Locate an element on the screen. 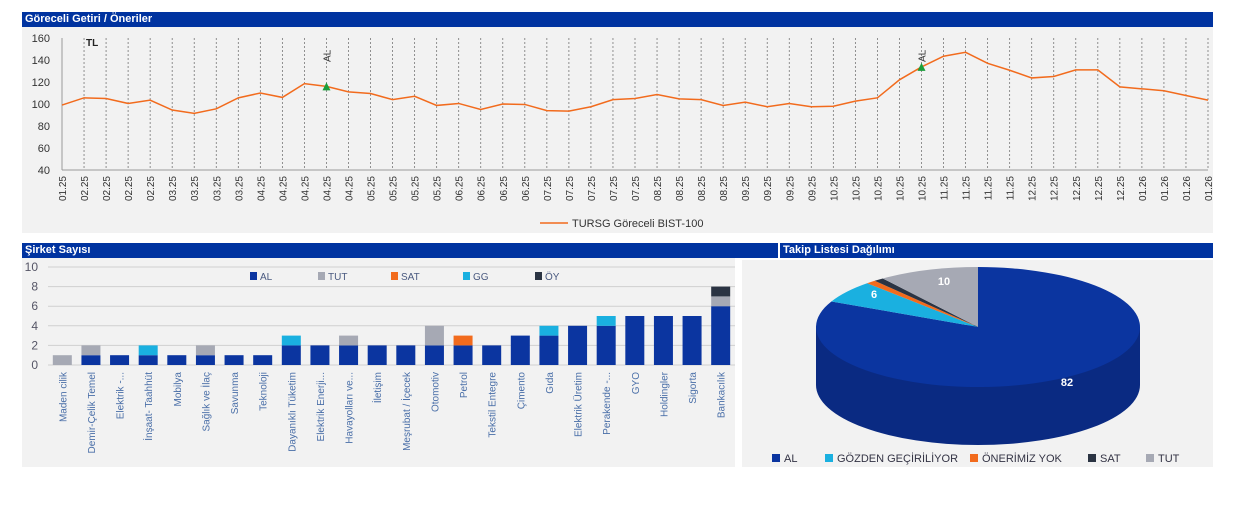 This screenshot has height=517, width=1235. y-tick-label: 0 is located at coordinates (34, 365).